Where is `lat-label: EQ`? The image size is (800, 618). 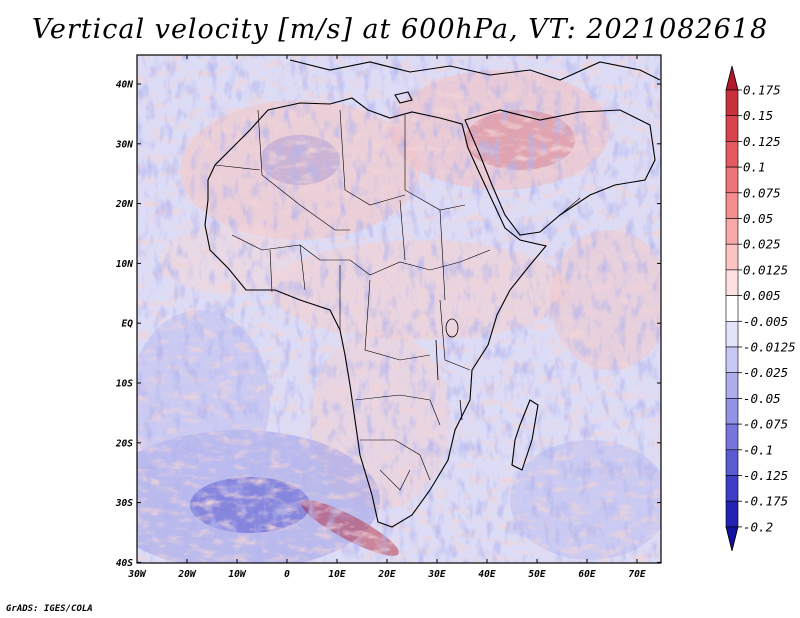
lat-label: EQ is located at coordinates (128, 324).